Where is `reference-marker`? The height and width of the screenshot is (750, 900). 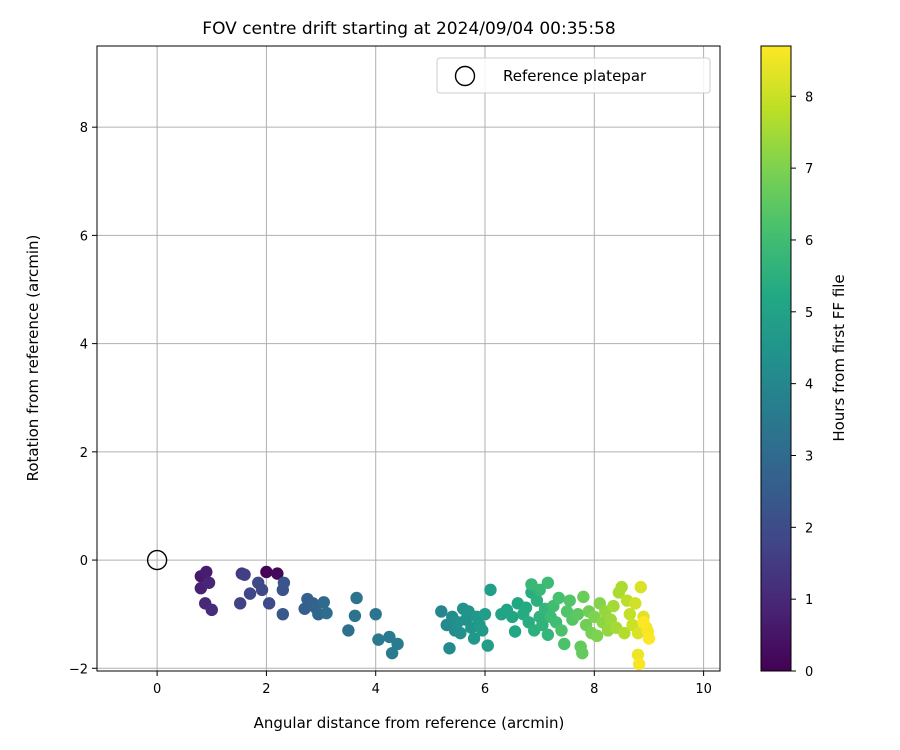
reference-marker is located at coordinates (157, 560).